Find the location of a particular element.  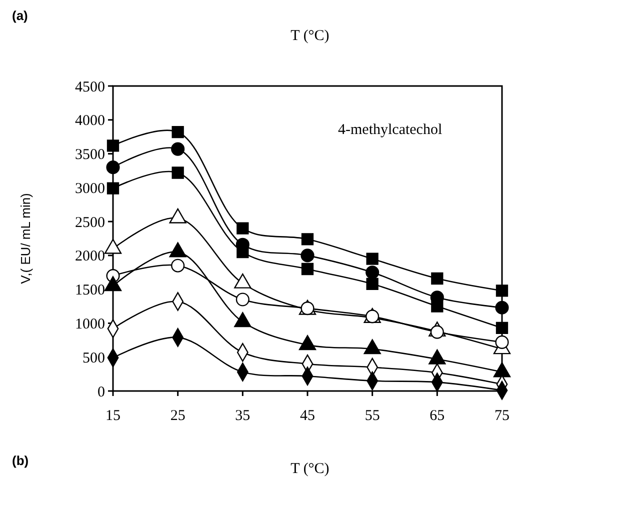

y-tick-label: 500 is located at coordinates (93, 358).